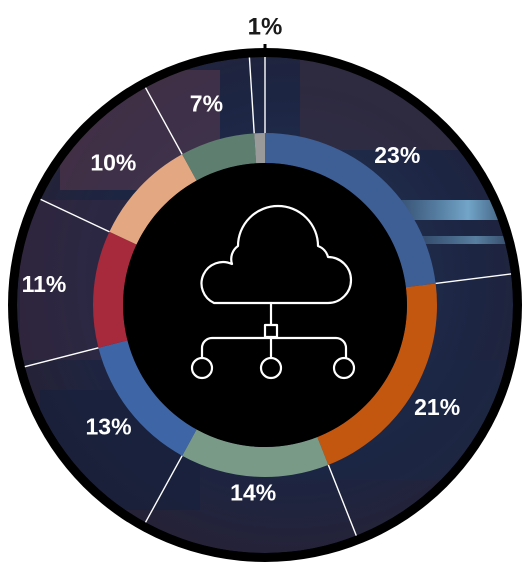 This screenshot has width=525, height=573. Describe the element at coordinates (109, 426) in the screenshot. I see `slice-label: 13%` at that location.